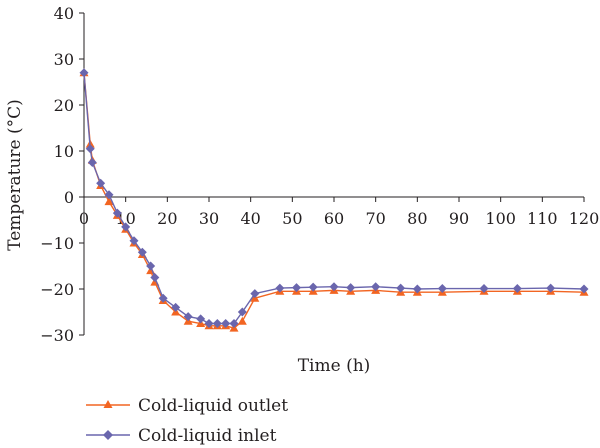 The image size is (600, 448). Describe the element at coordinates (108, 404) in the screenshot. I see `legend-marker-outlet` at that location.